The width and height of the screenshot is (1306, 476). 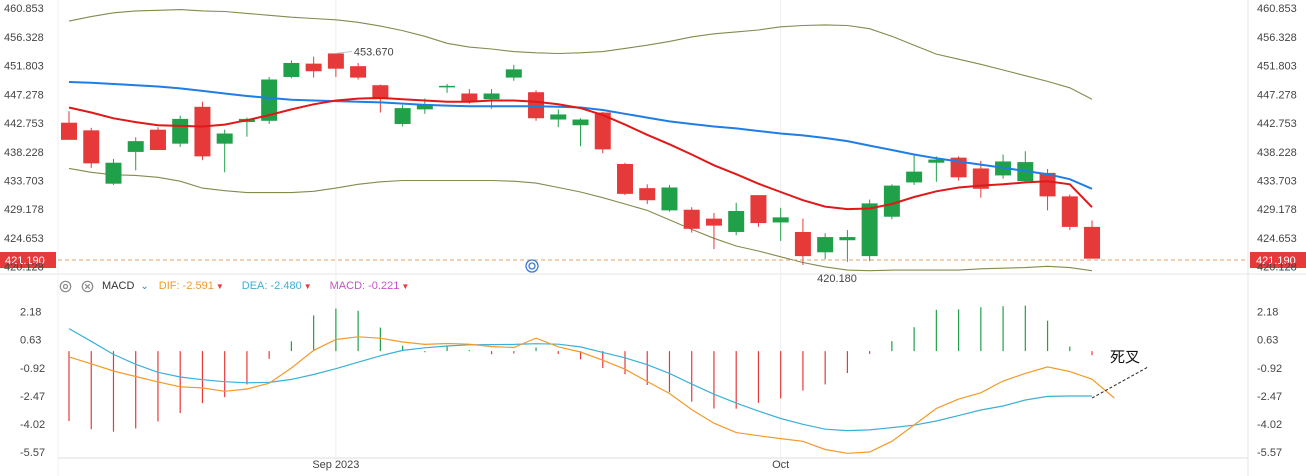 What do you see at coordinates (144, 286) in the screenshot?
I see `chevron-down-icon: ⌄` at bounding box center [144, 286].